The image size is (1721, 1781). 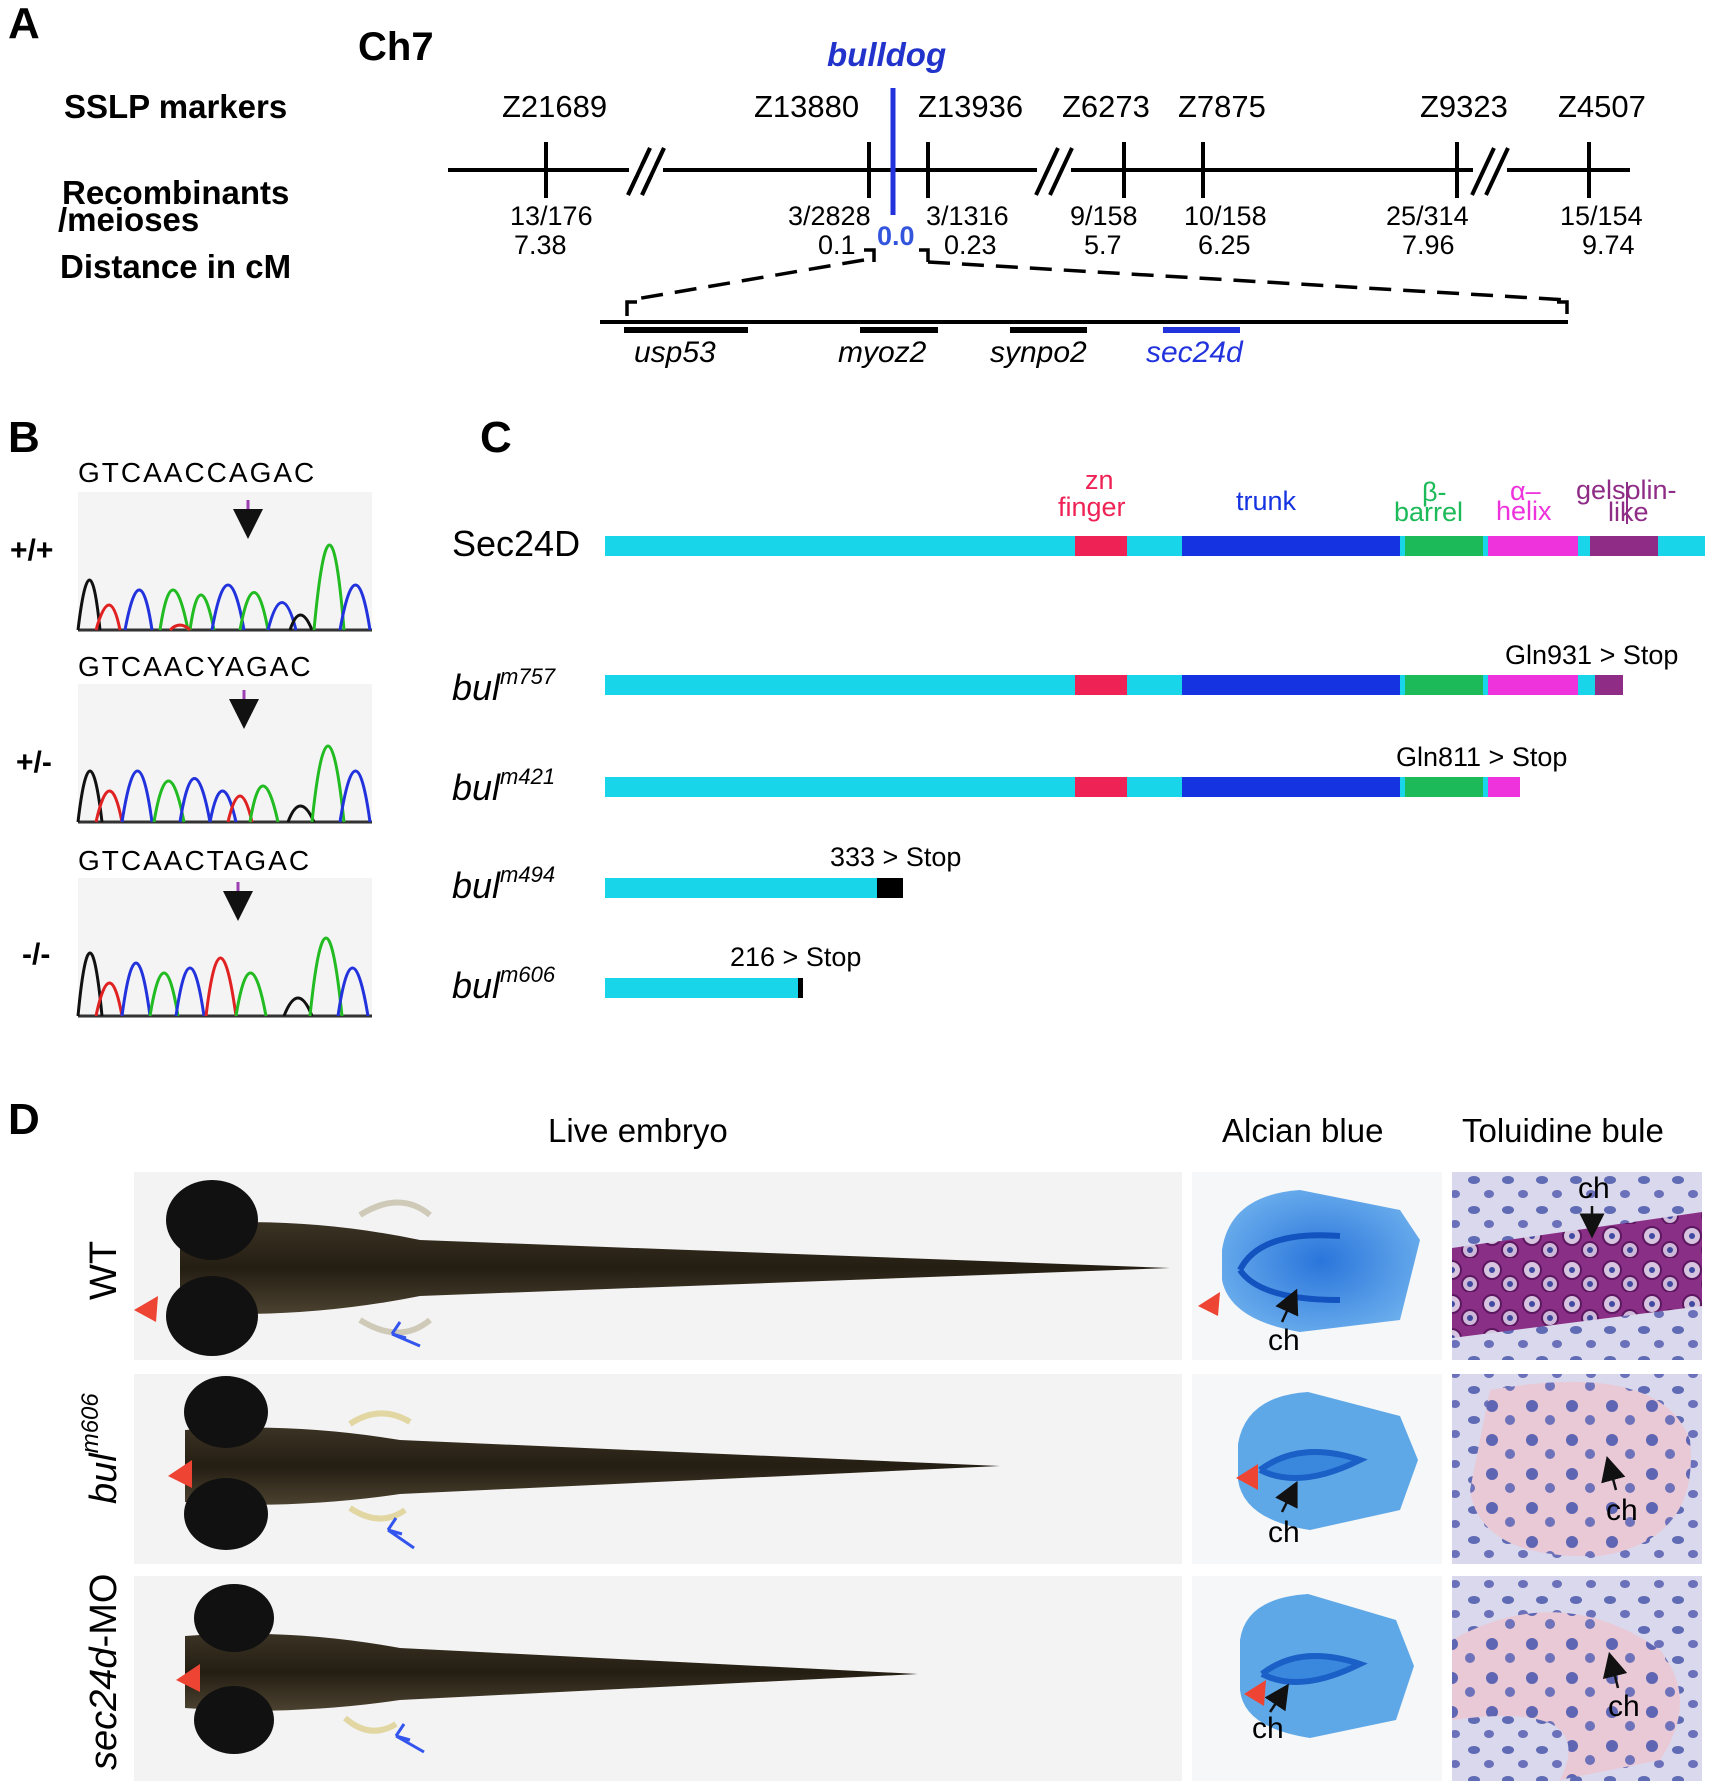 What do you see at coordinates (1099, 480) in the screenshot?
I see `svg-text: zn` at bounding box center [1099, 480].